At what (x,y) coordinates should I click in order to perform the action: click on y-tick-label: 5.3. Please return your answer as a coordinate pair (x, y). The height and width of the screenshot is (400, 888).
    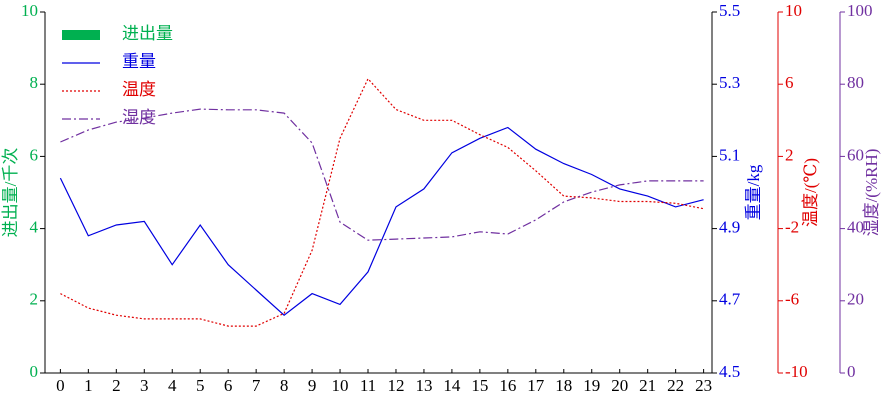
    Looking at the image, I should click on (729, 82).